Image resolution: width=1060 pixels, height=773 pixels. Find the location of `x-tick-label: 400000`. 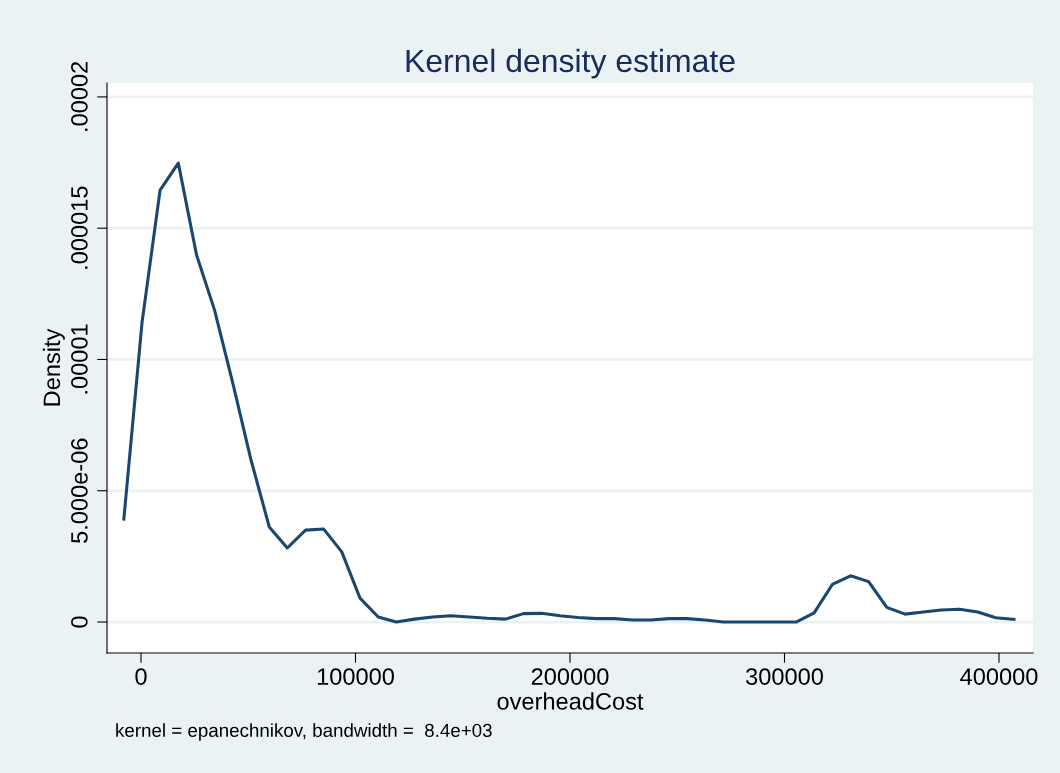

x-tick-label: 400000 is located at coordinates (999, 676).